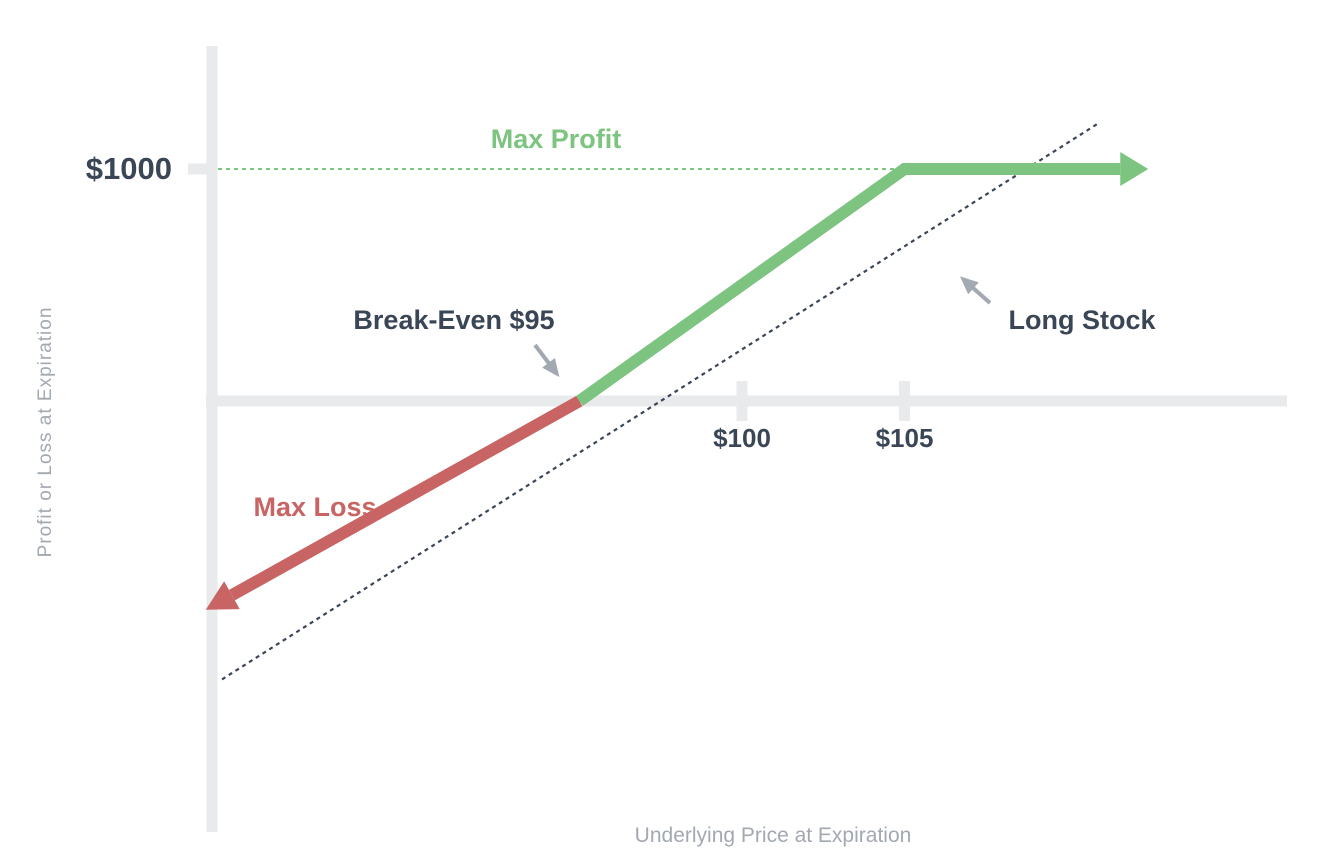 This screenshot has width=1336, height=864. Describe the element at coordinates (222, 595) in the screenshot. I see `max-loss-arrowhead` at that location.